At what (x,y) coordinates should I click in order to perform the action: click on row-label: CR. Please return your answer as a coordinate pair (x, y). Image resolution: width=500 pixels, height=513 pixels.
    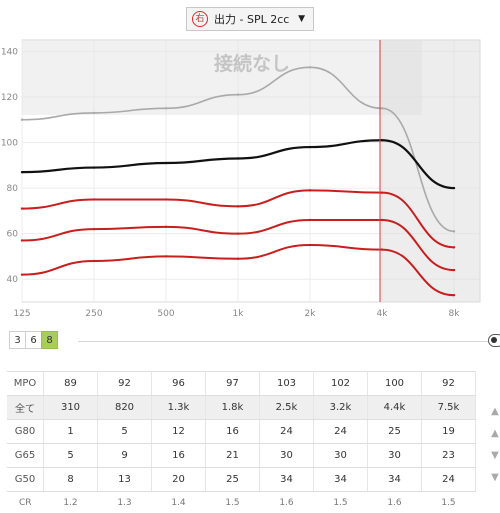
    Looking at the image, I should click on (25, 502).